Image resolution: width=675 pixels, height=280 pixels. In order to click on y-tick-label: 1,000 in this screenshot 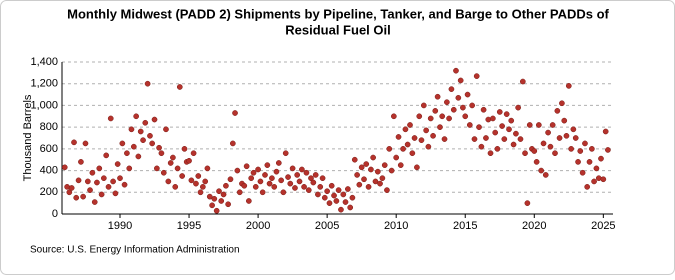, I will do `click(44, 105)`.